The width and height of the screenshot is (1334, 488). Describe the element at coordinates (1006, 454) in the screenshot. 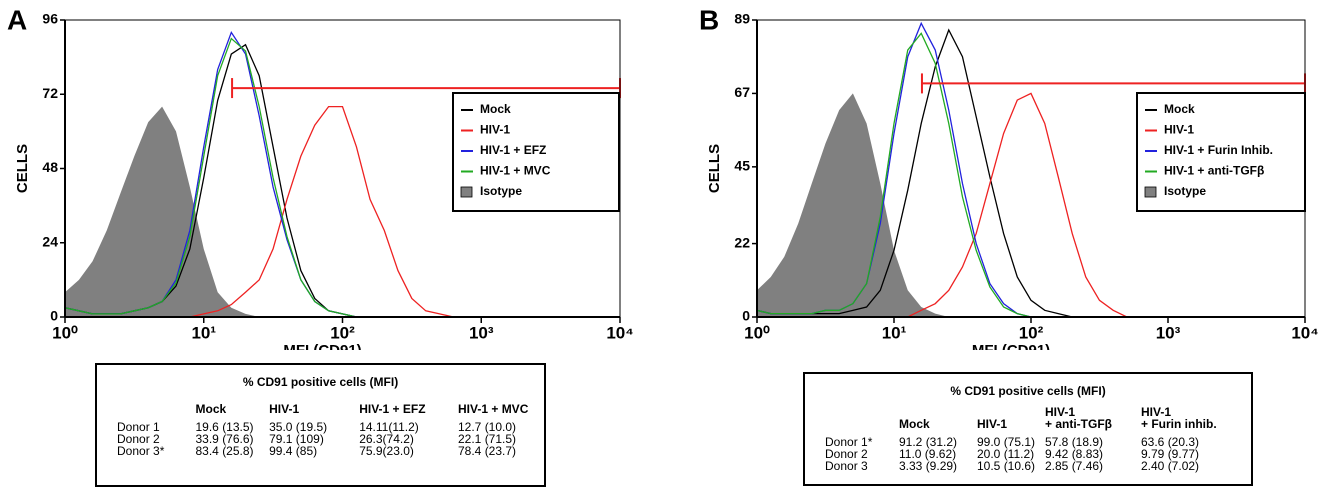

I see `table-cell: 20.0 (11.2)` at that location.